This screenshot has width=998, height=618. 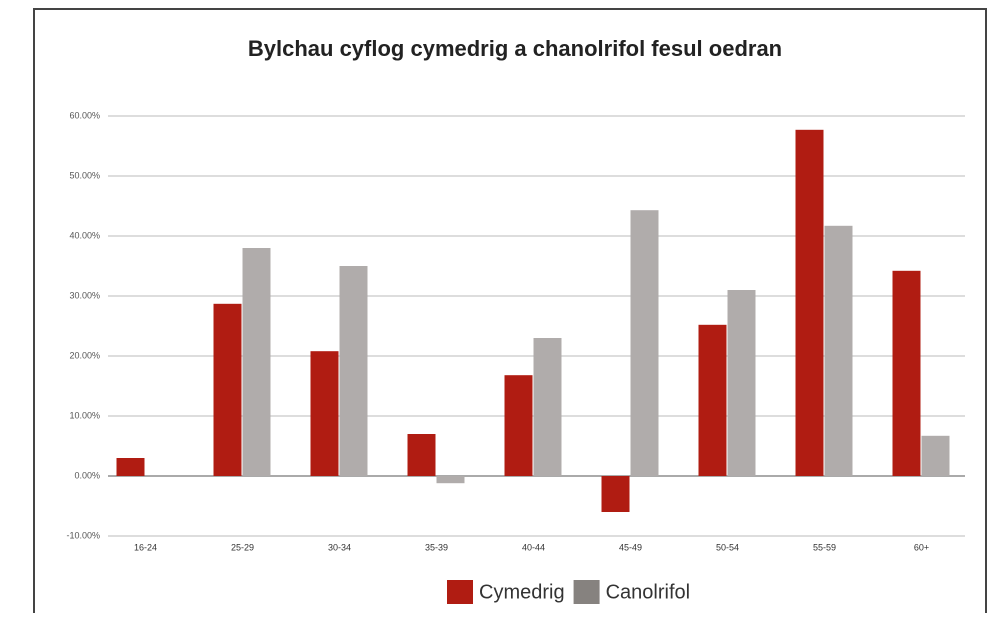 I want to click on legend-label: Cymedrig, so click(x=522, y=592).